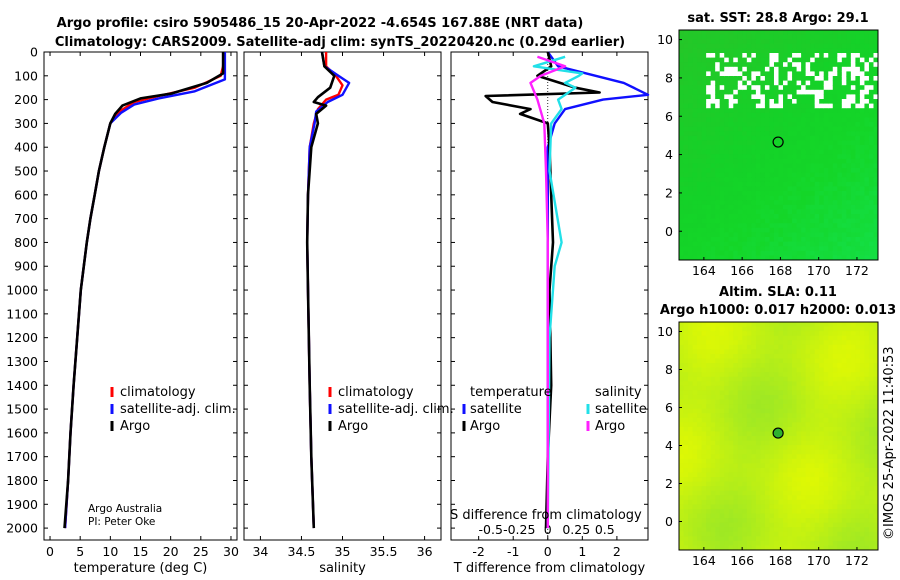 The image size is (900, 580). What do you see at coordinates (121, 522) in the screenshot?
I see `credit-line2: PI: Peter Oke` at bounding box center [121, 522].